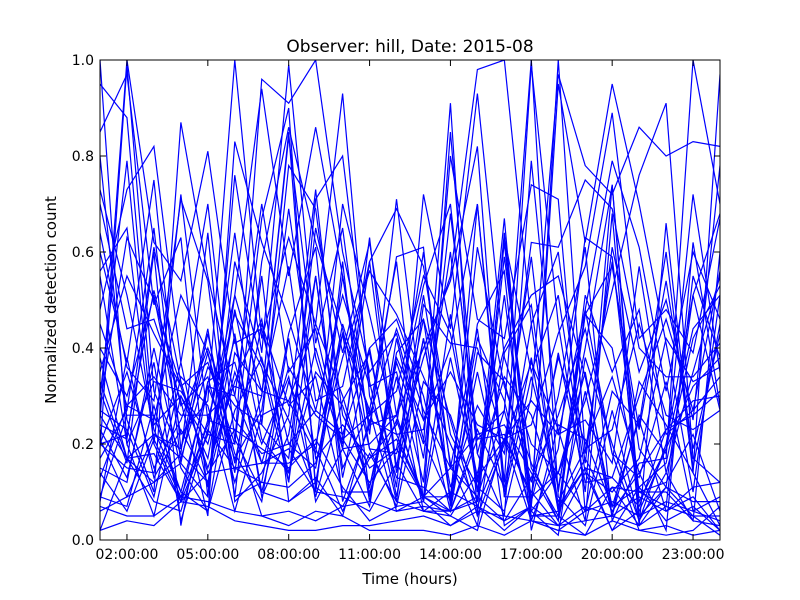 This screenshot has width=800, height=600. I want to click on x-tick-label-4: 14:00:00, so click(450, 555).